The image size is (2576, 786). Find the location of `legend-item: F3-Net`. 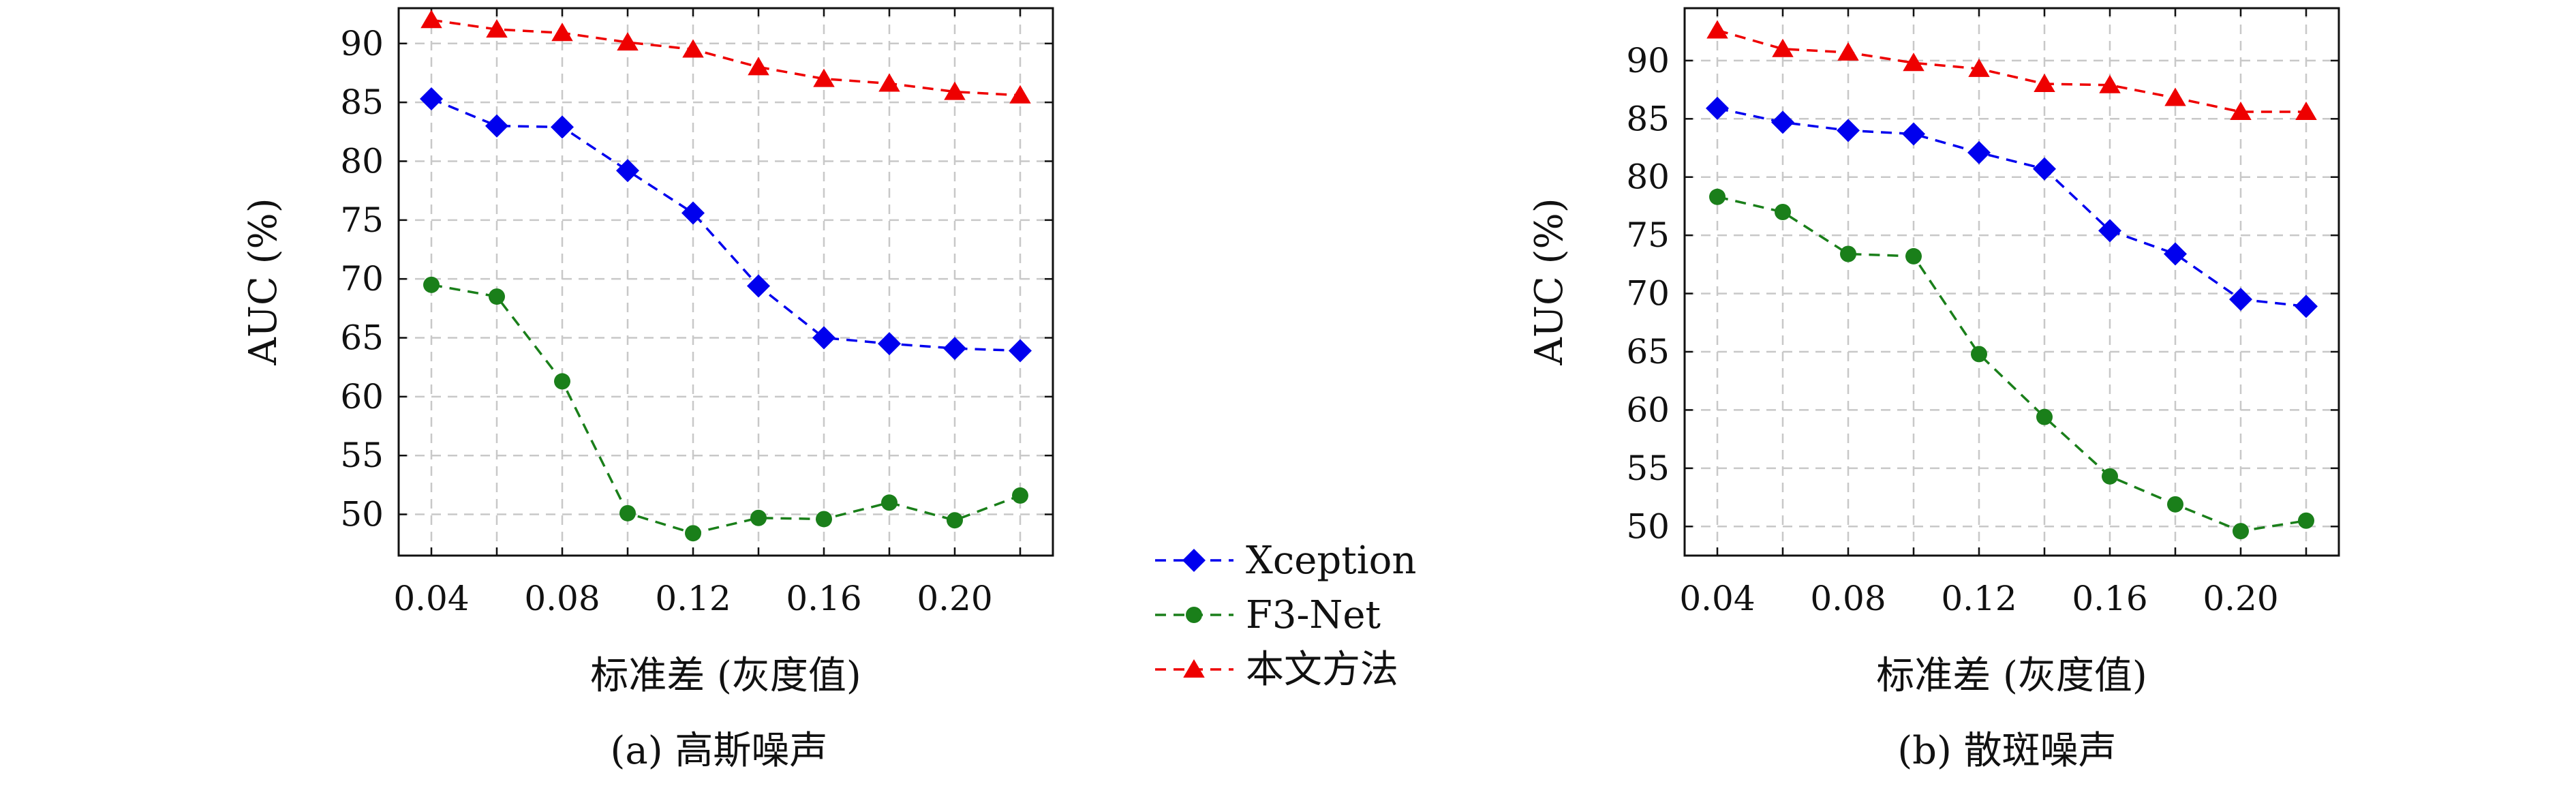

legend-item: F3-Net is located at coordinates (1268, 615).